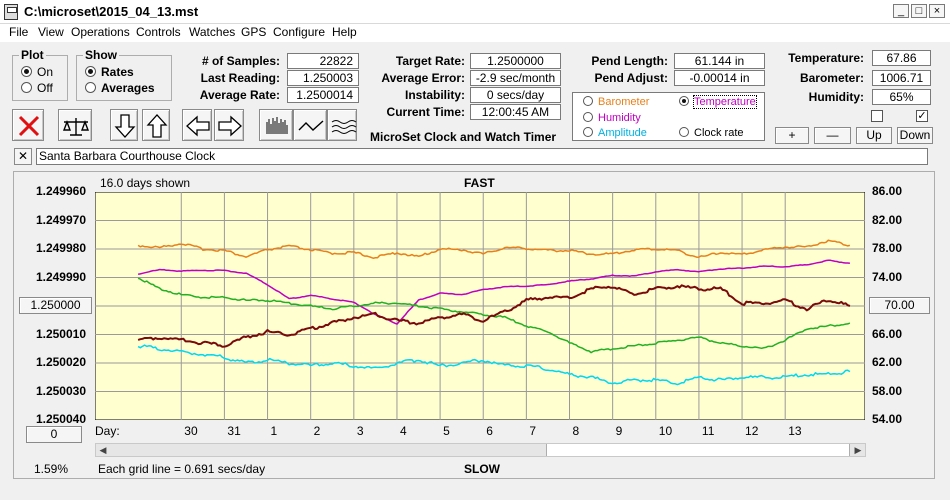  Describe the element at coordinates (403, 431) in the screenshot. I see `day-tick-label: 4` at that location.